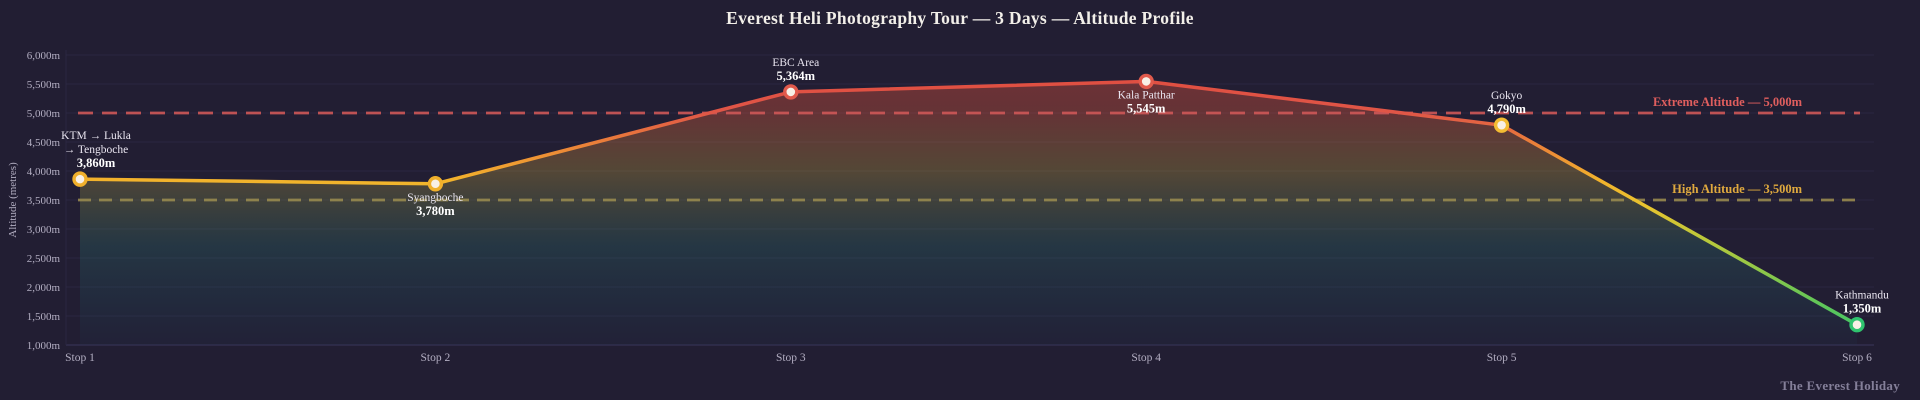  What do you see at coordinates (44, 259) in the screenshot?
I see `y-tick-label: 2,500m` at bounding box center [44, 259].